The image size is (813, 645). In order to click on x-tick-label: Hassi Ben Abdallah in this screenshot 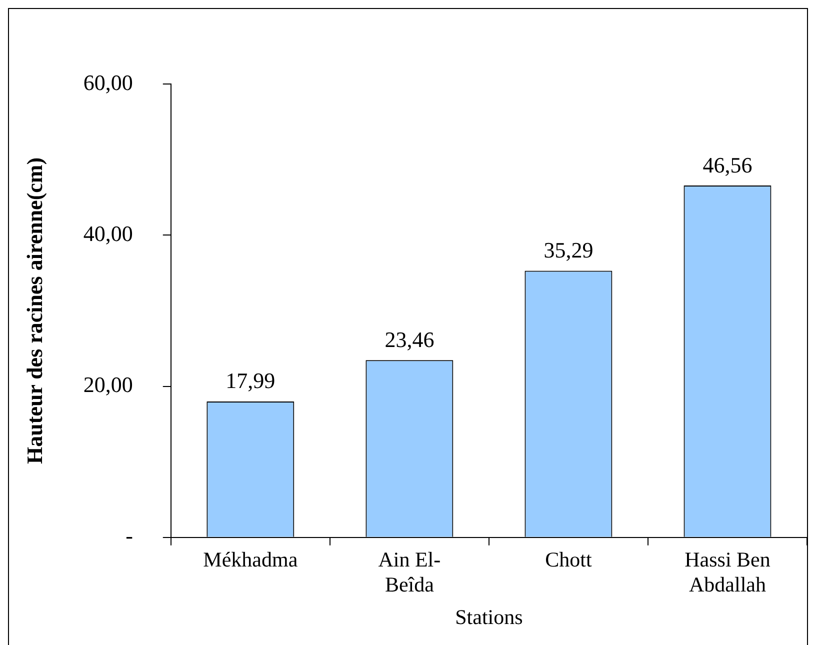, I will do `click(727, 572)`.